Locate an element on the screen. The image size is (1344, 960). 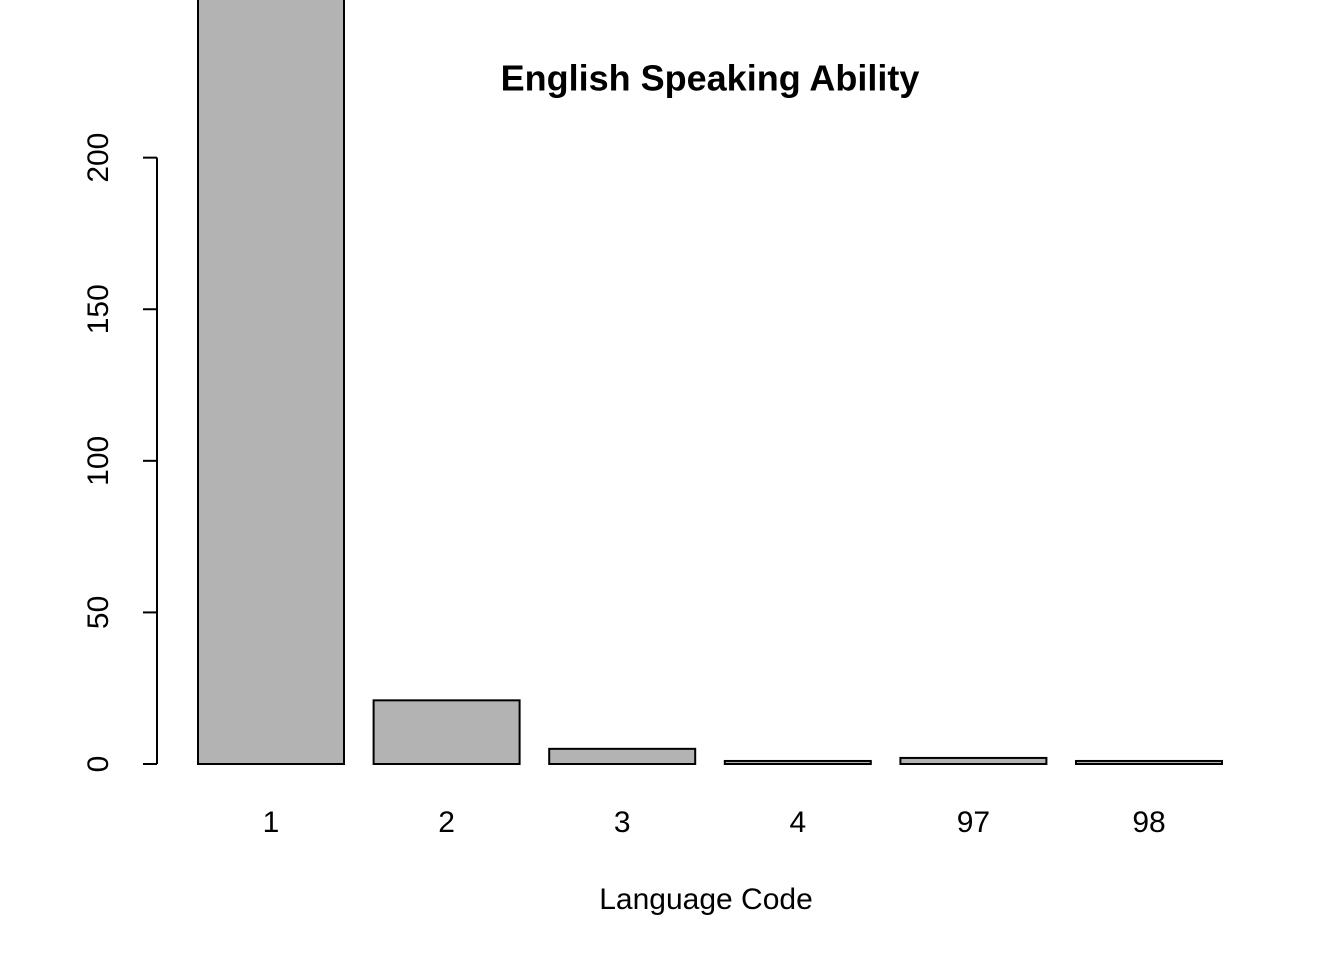
y-tick-label: 0 is located at coordinates (98, 764).